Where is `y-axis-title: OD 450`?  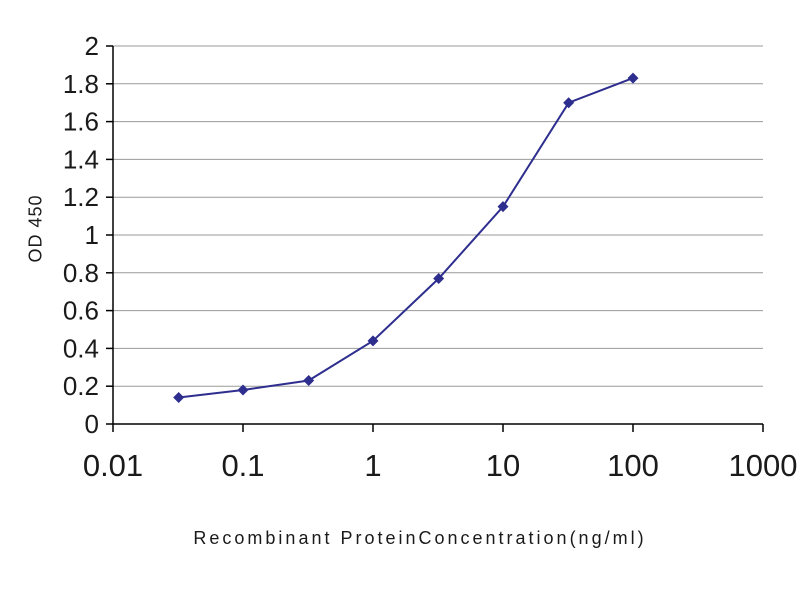
y-axis-title: OD 450 is located at coordinates (35, 228).